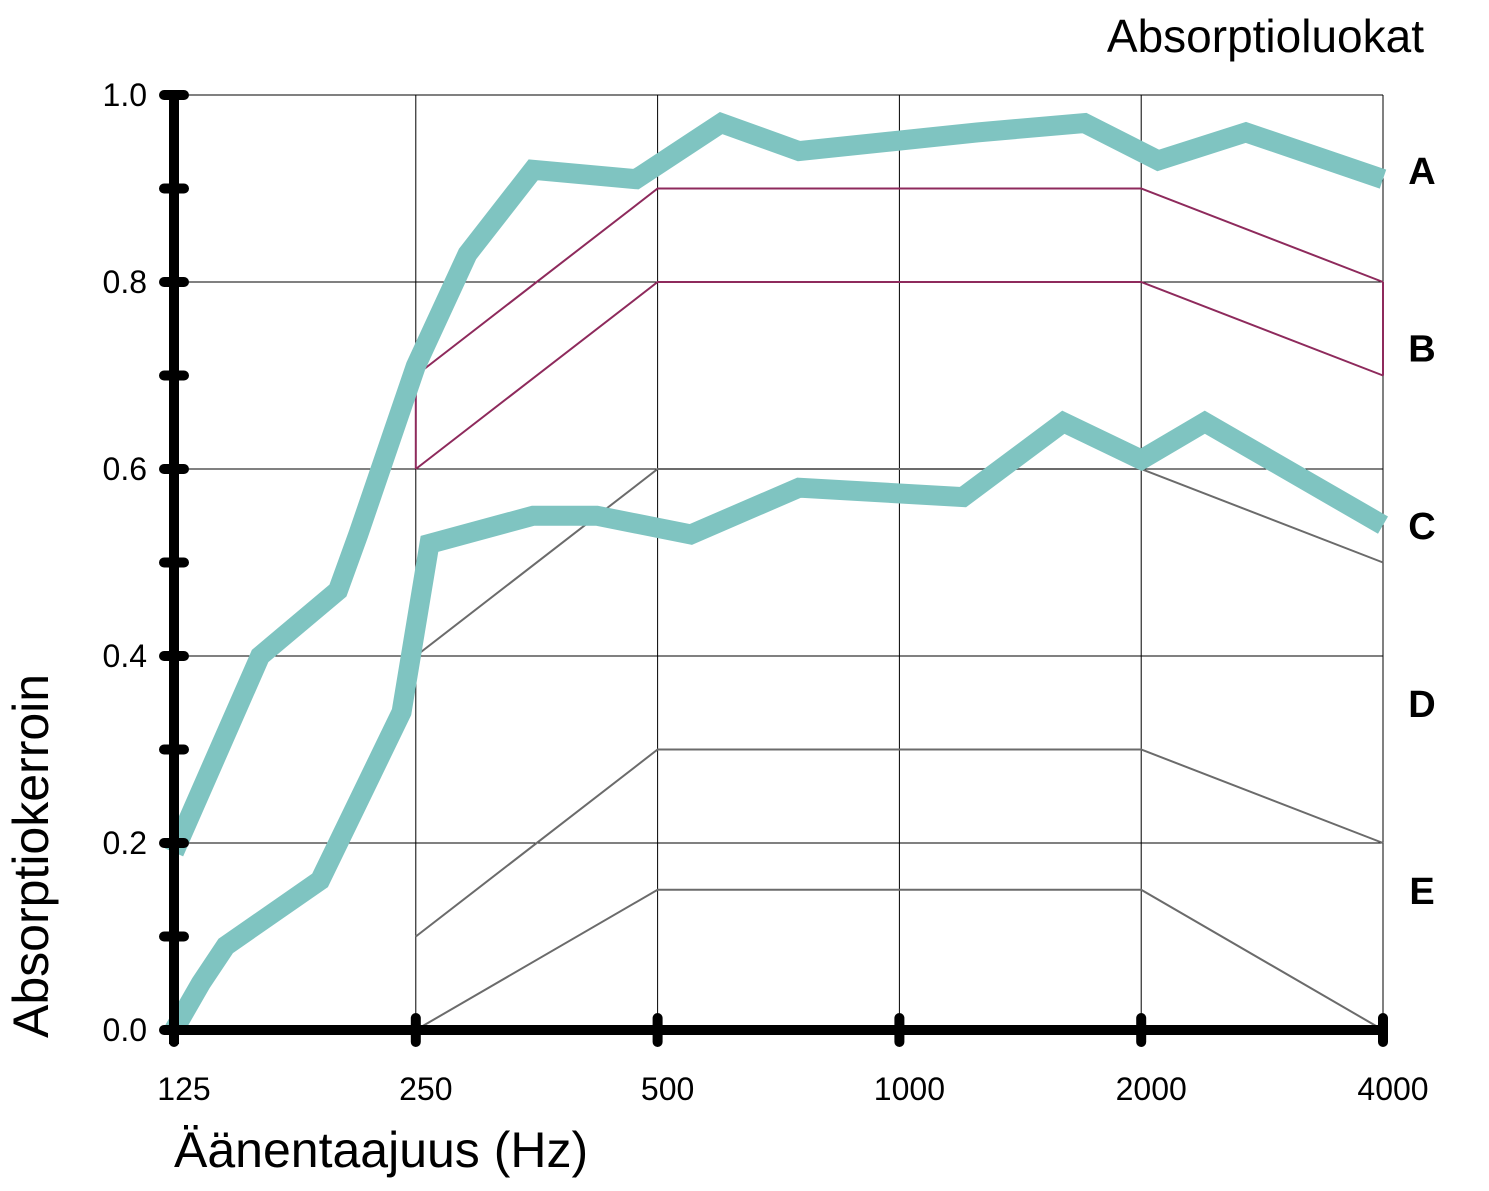 The width and height of the screenshot is (1489, 1191). Describe the element at coordinates (125, 562) in the screenshot. I see `y-tick-labels: 0.0 0.2 0.4 0.6 0.8 1.0` at that location.